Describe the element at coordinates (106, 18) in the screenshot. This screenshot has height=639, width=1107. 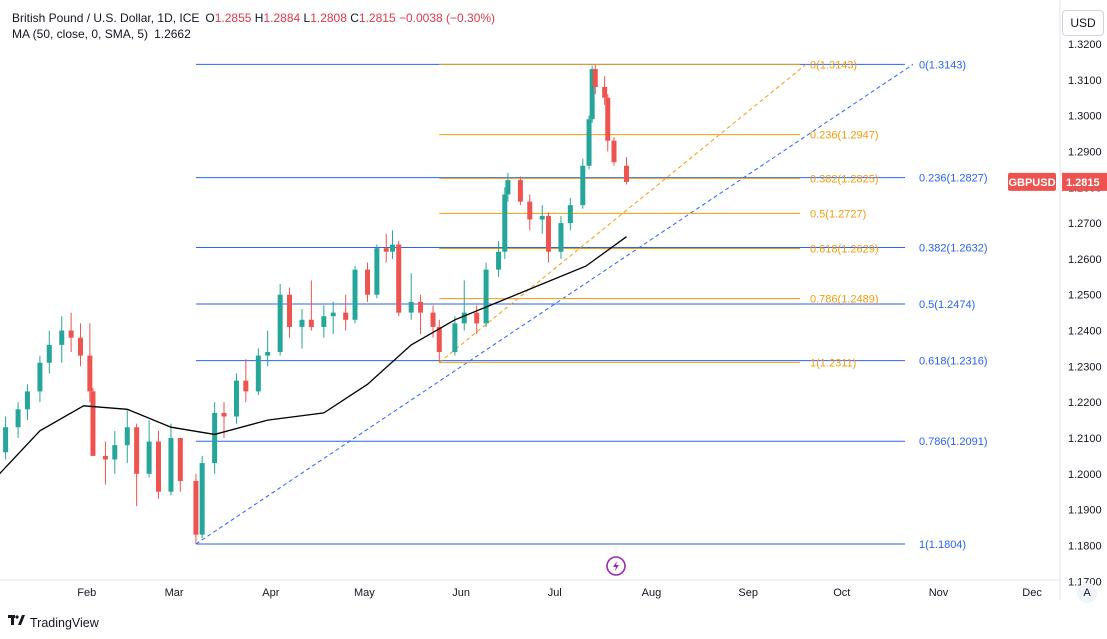
I see `symbol-title: British Pound / U.S. Dollar, 1D, ICE` at that location.